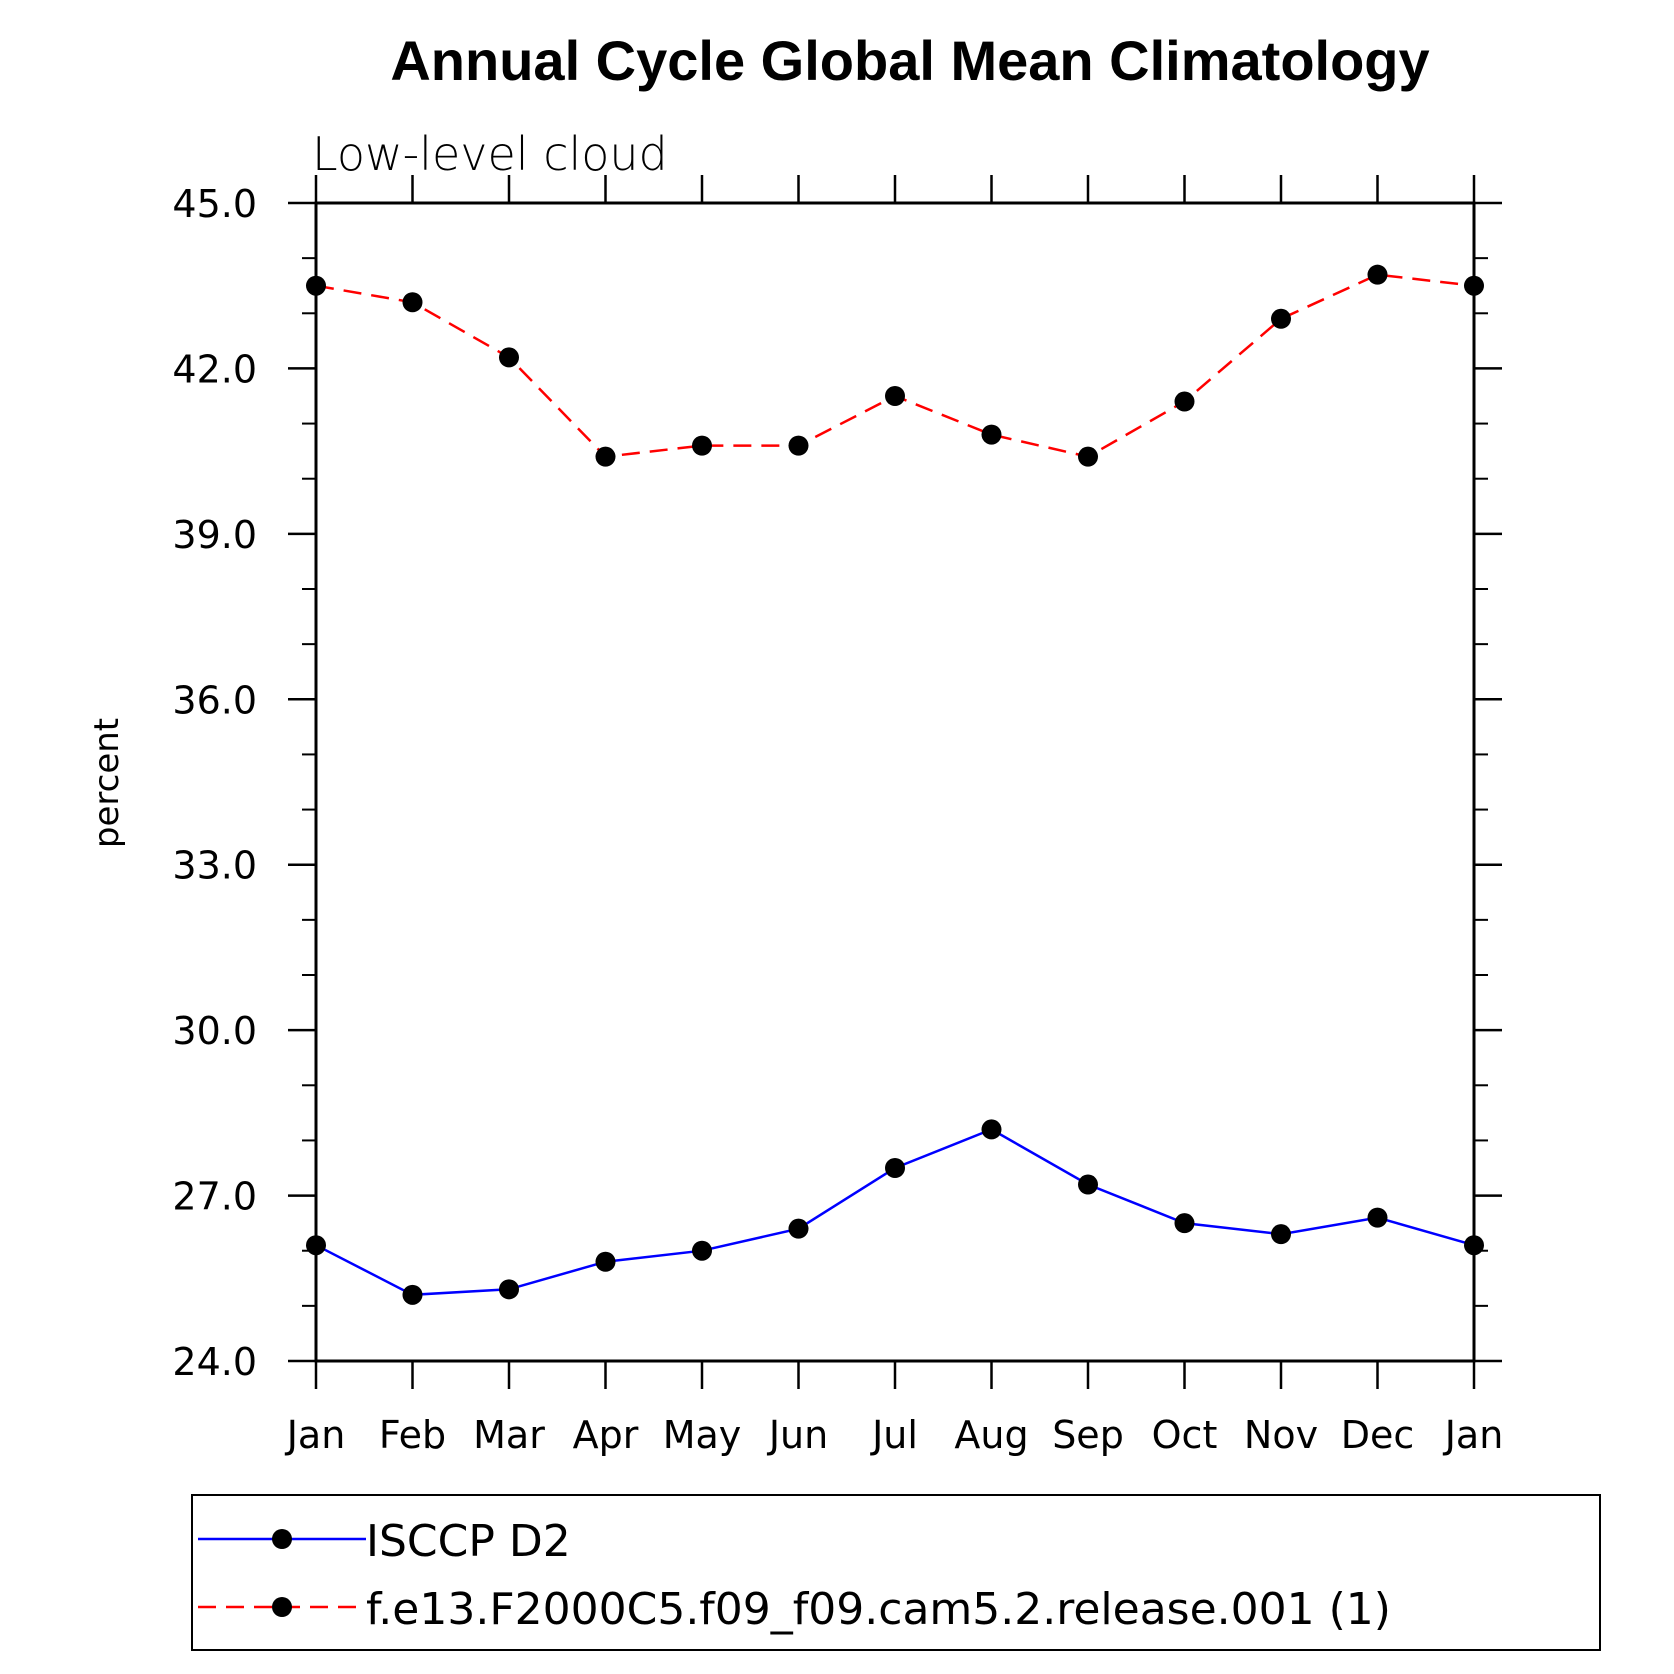  What do you see at coordinates (1088, 1435) in the screenshot?
I see `x-tick-label: Sep` at bounding box center [1088, 1435].